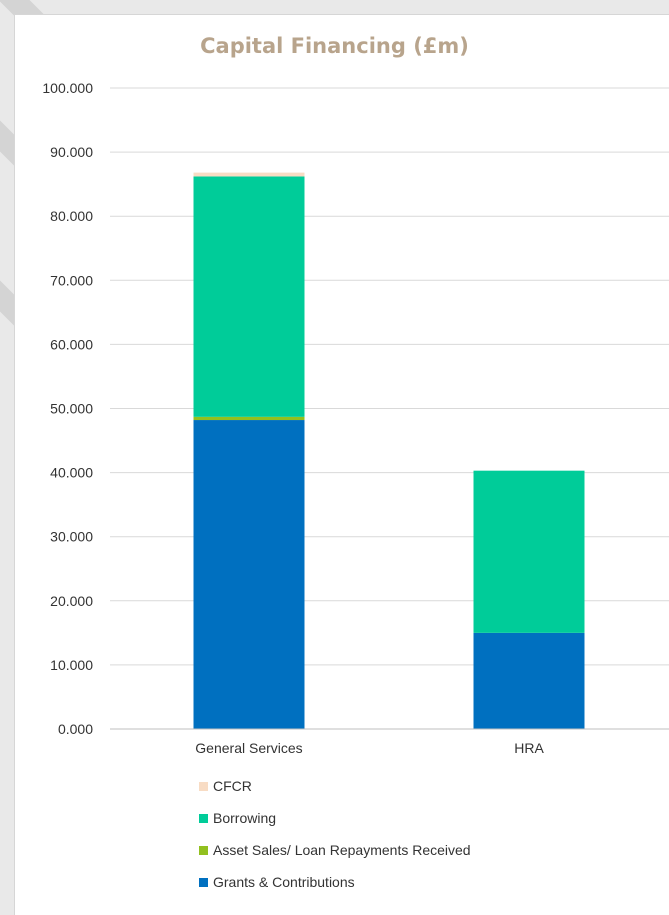 Image resolution: width=669 pixels, height=915 pixels. I want to click on y-tick-label: 40.000, so click(71, 473).